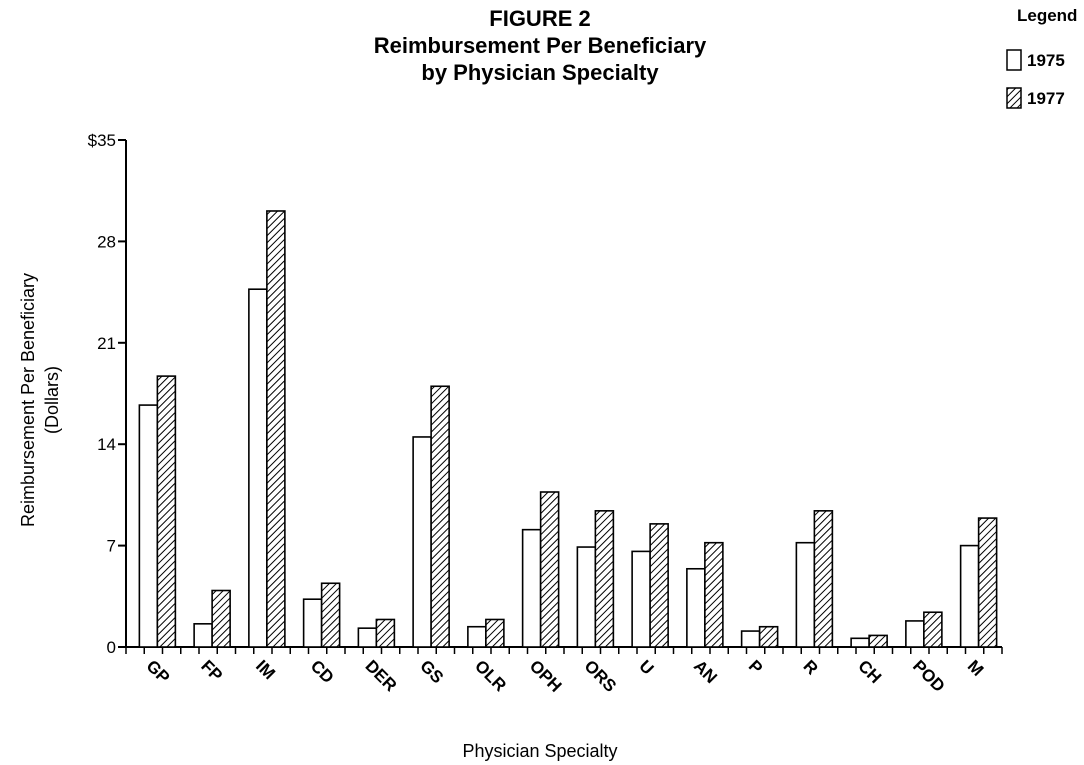  What do you see at coordinates (106, 444) in the screenshot?
I see `y-tick-label: 14` at bounding box center [106, 444].